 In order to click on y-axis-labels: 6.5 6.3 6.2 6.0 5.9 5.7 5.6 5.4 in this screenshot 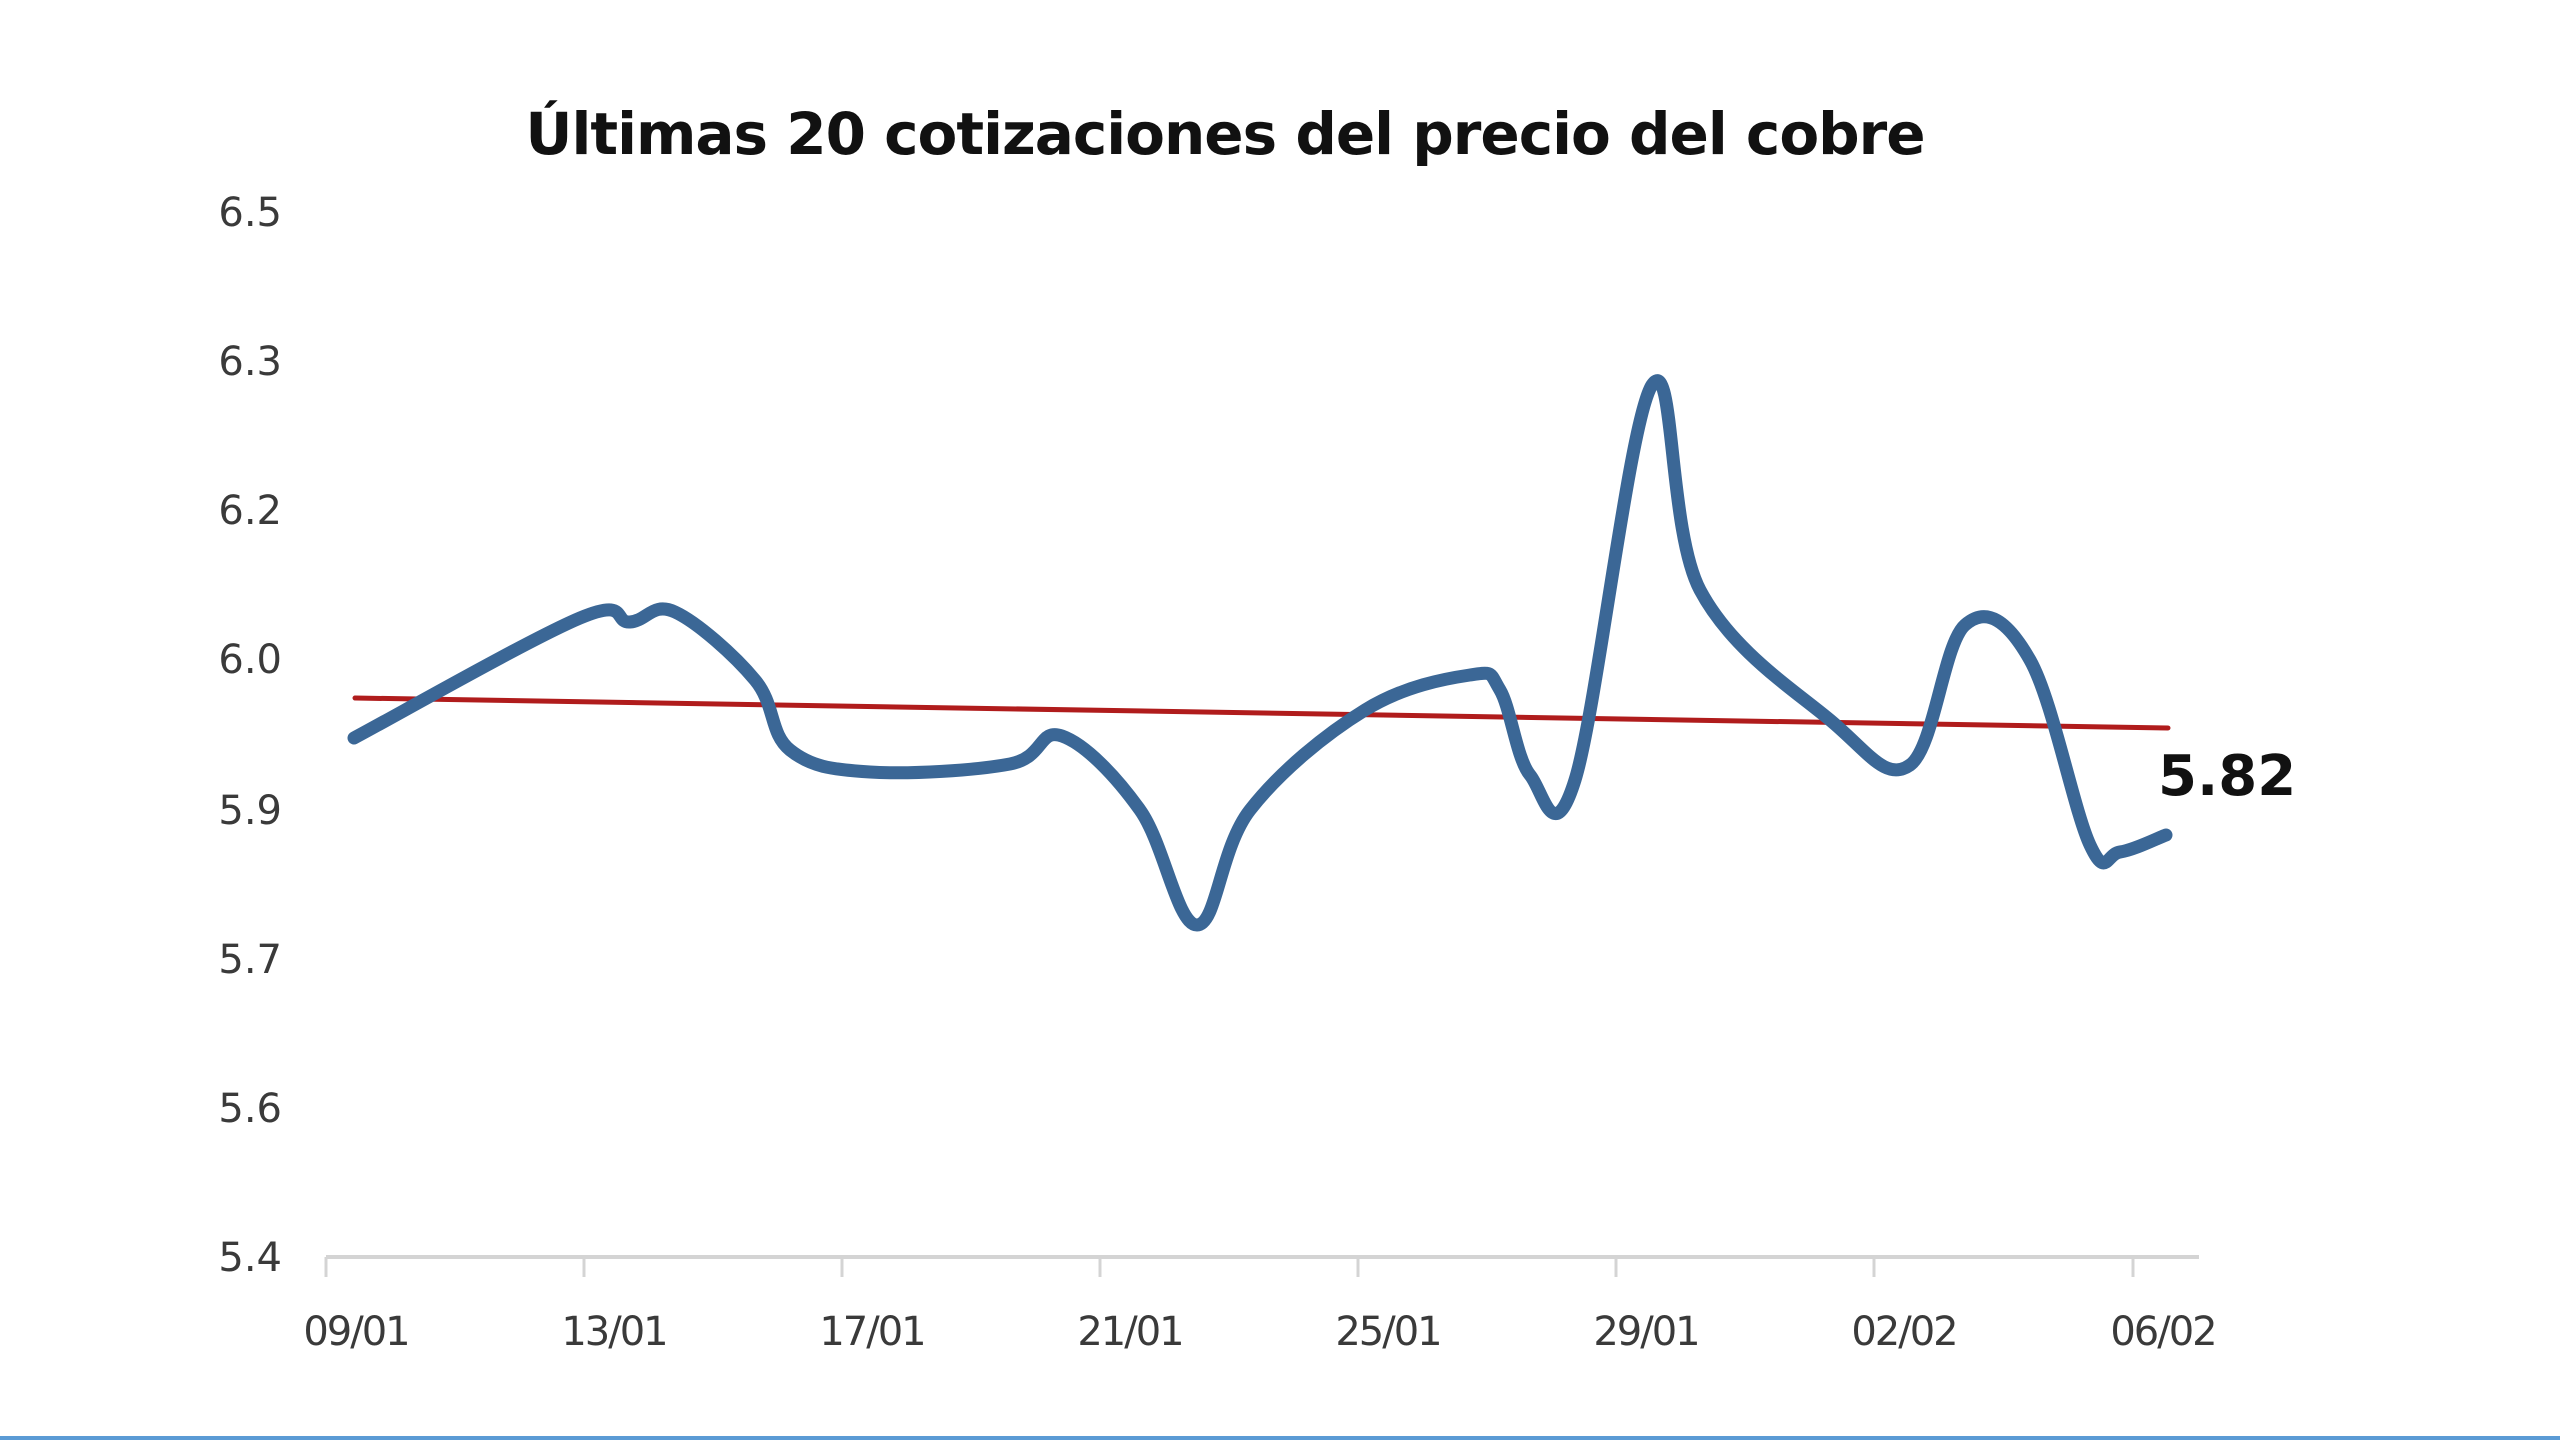, I will do `click(250, 735)`.